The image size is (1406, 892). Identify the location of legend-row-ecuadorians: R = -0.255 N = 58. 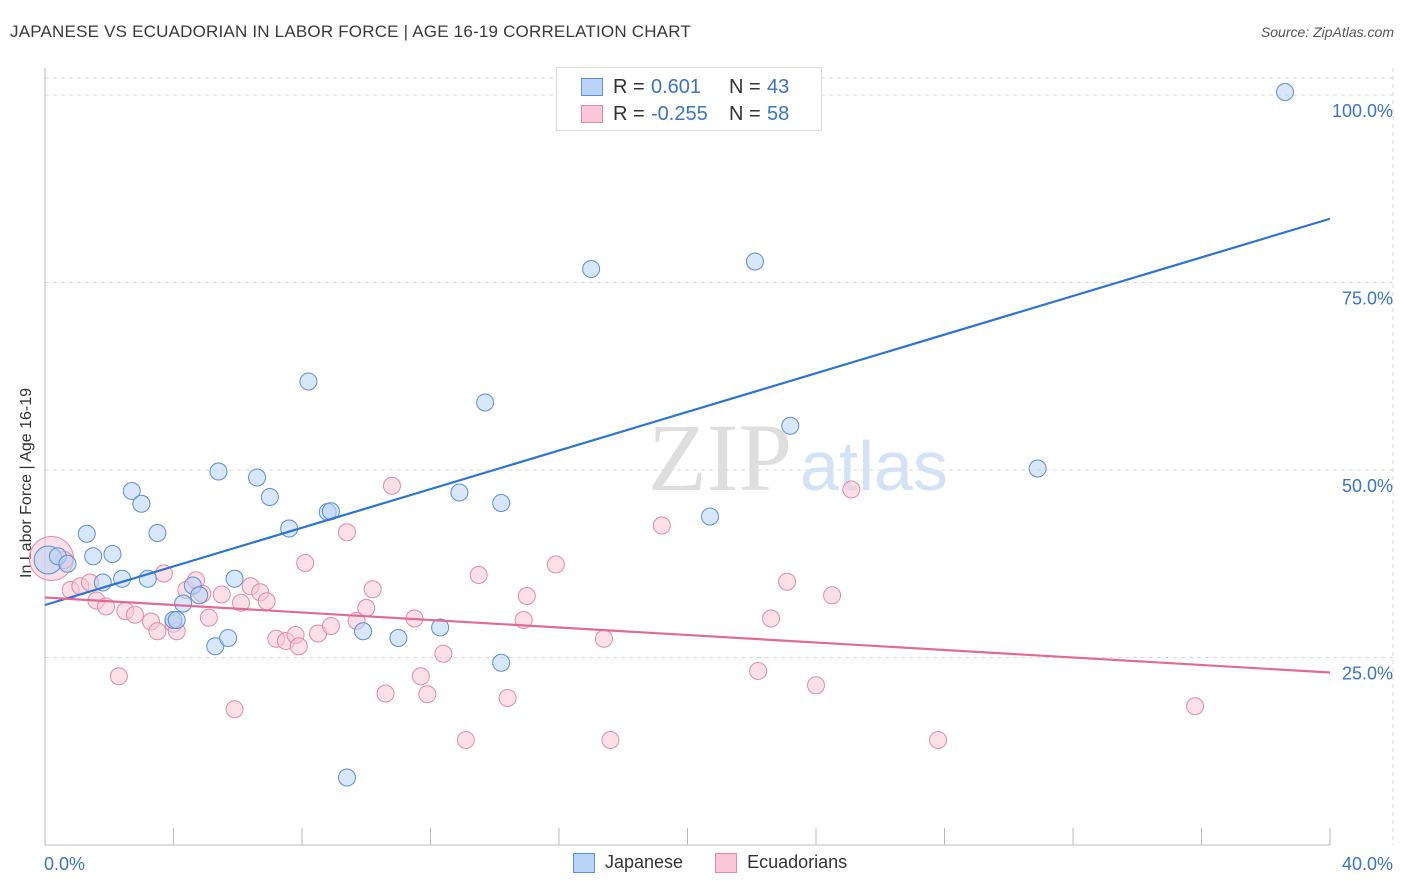
(685, 114).